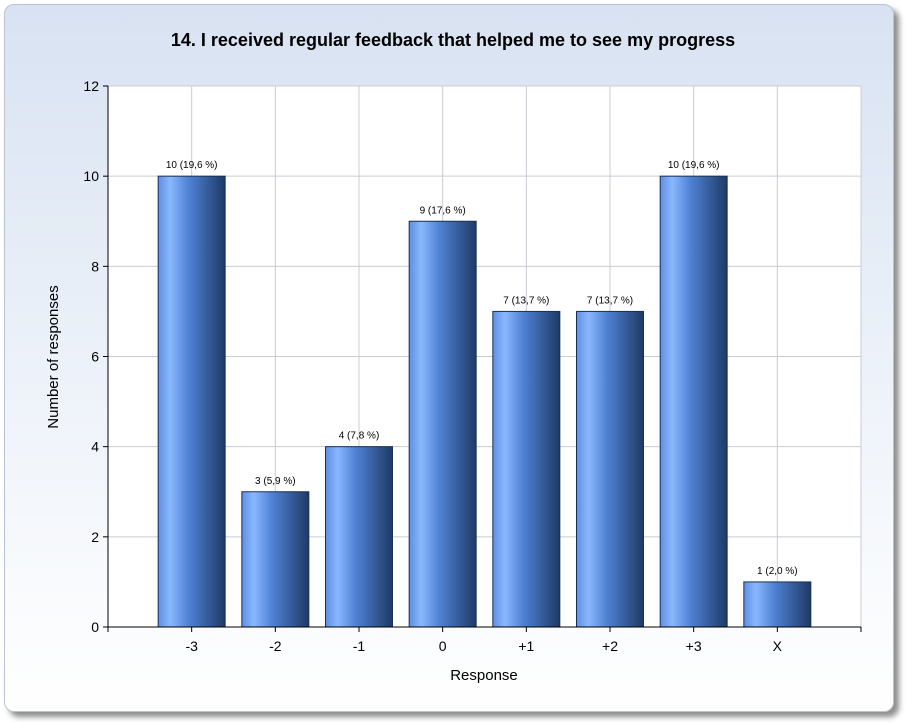 The width and height of the screenshot is (906, 725). Describe the element at coordinates (778, 646) in the screenshot. I see `x-tick-label: X` at that location.